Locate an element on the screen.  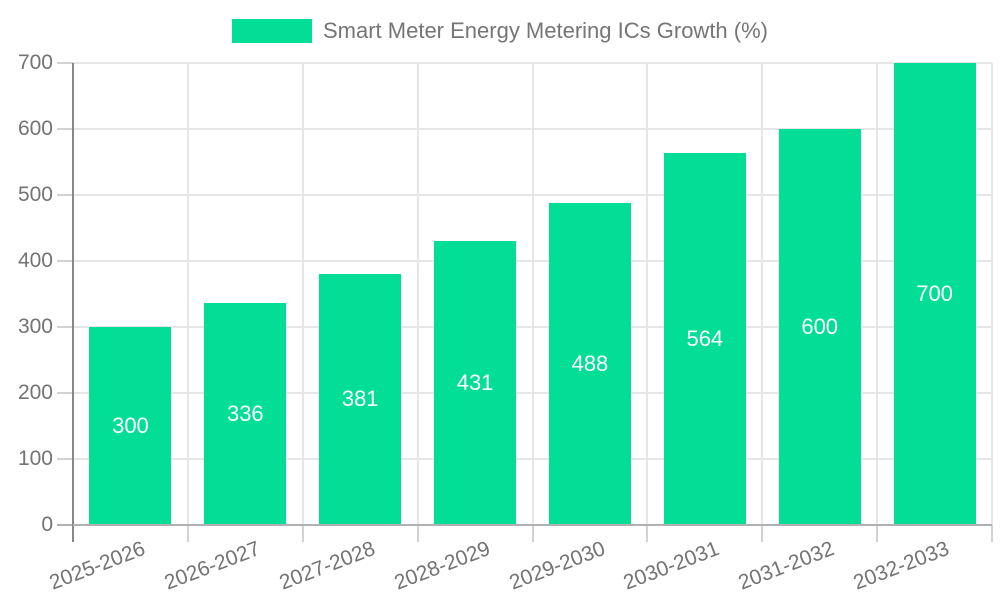
x-axis-tick-label: 2032-2033 is located at coordinates (901, 566).